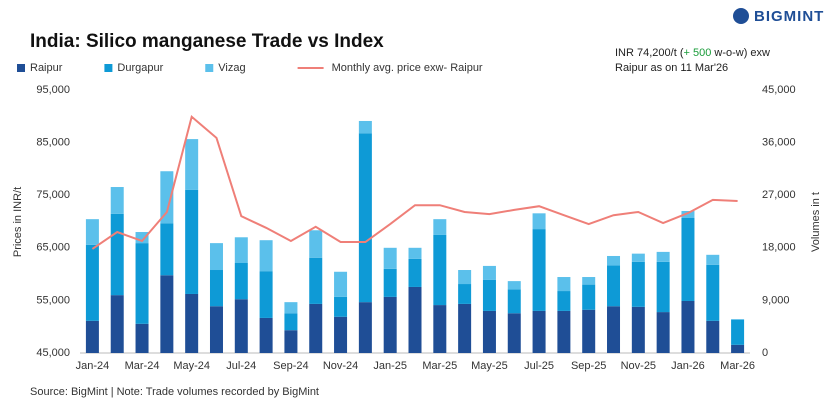 The width and height of the screenshot is (840, 407). I want to click on brand: BIGMINT, so click(789, 16).